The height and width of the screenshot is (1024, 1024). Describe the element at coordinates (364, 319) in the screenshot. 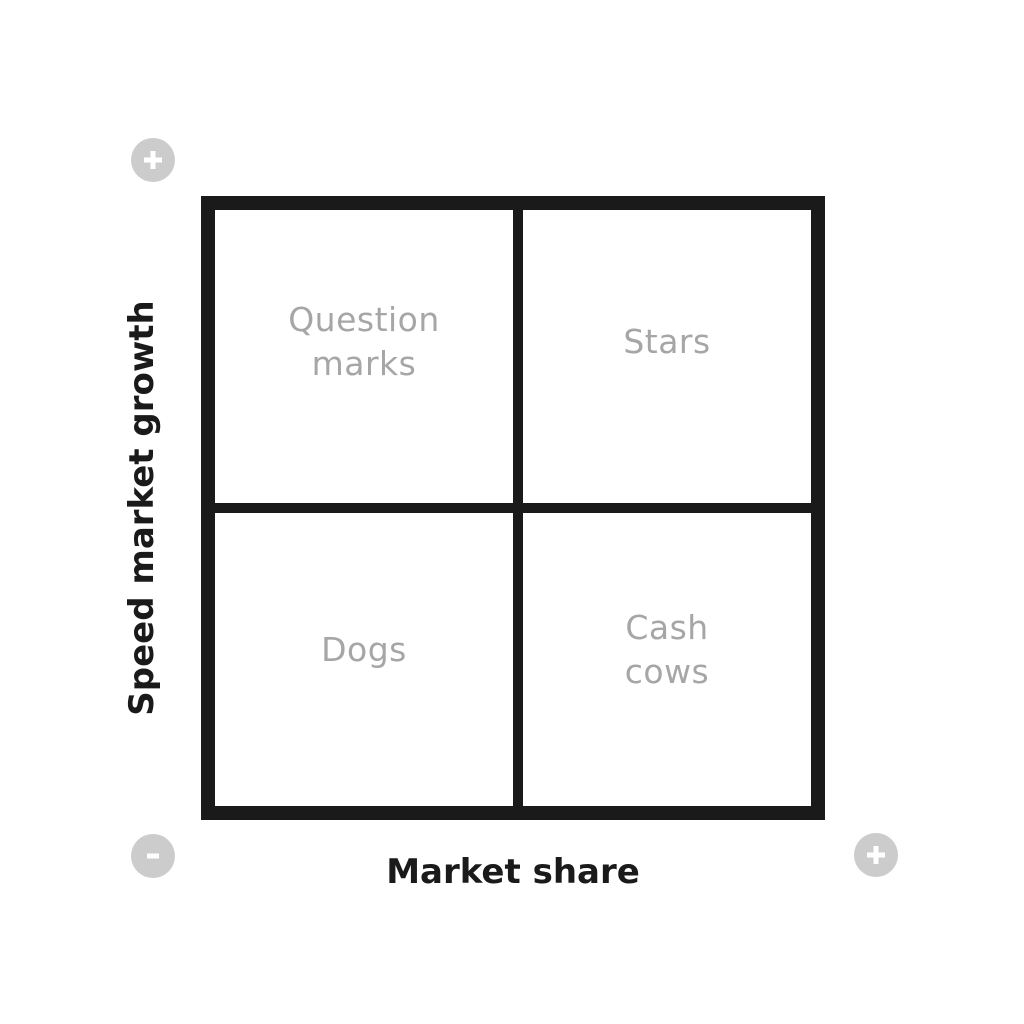

I see `quadrant-label-line: Question` at that location.